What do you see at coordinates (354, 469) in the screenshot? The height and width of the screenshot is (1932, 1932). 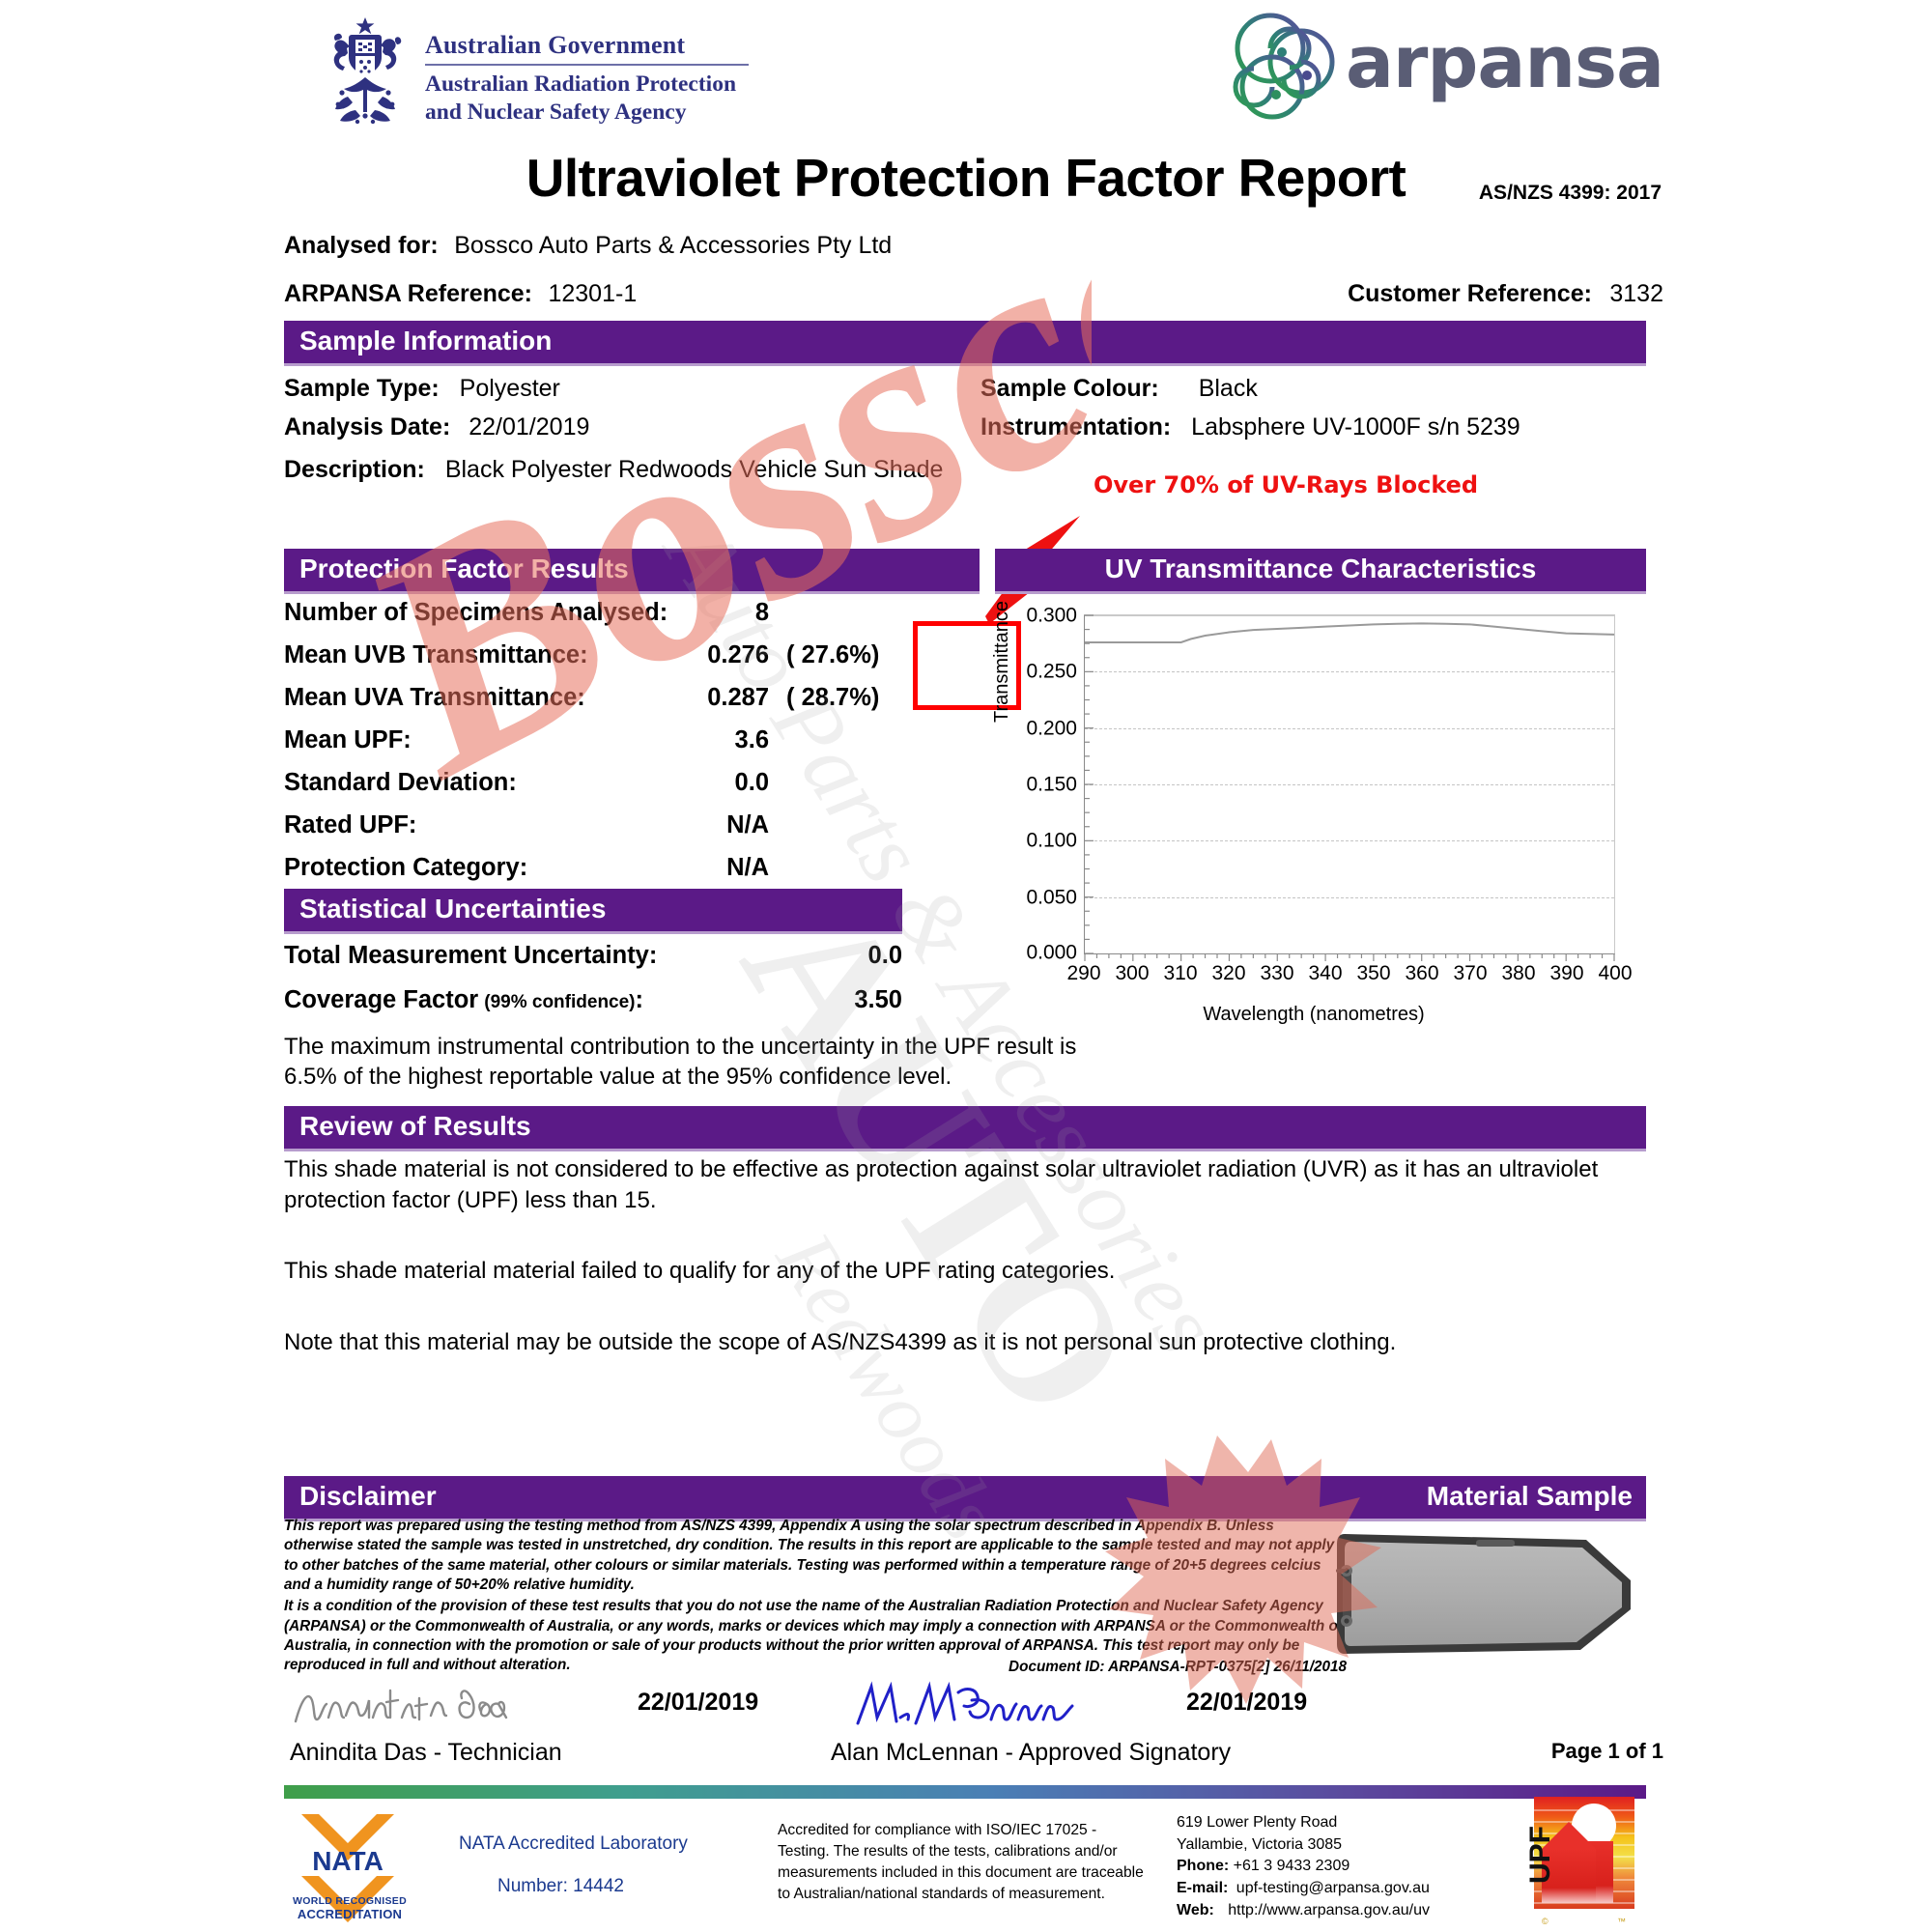 I see `description-label: Description:` at bounding box center [354, 469].